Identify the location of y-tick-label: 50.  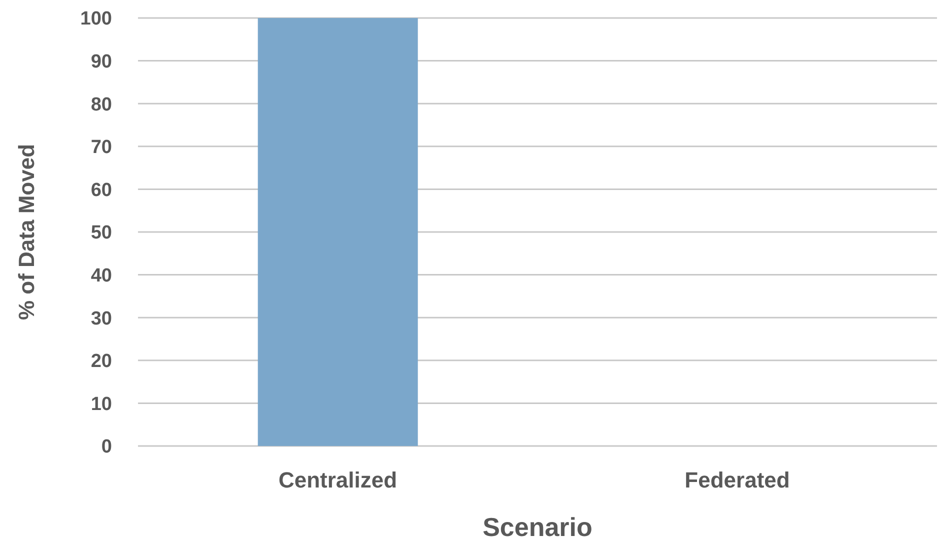
(101, 233).